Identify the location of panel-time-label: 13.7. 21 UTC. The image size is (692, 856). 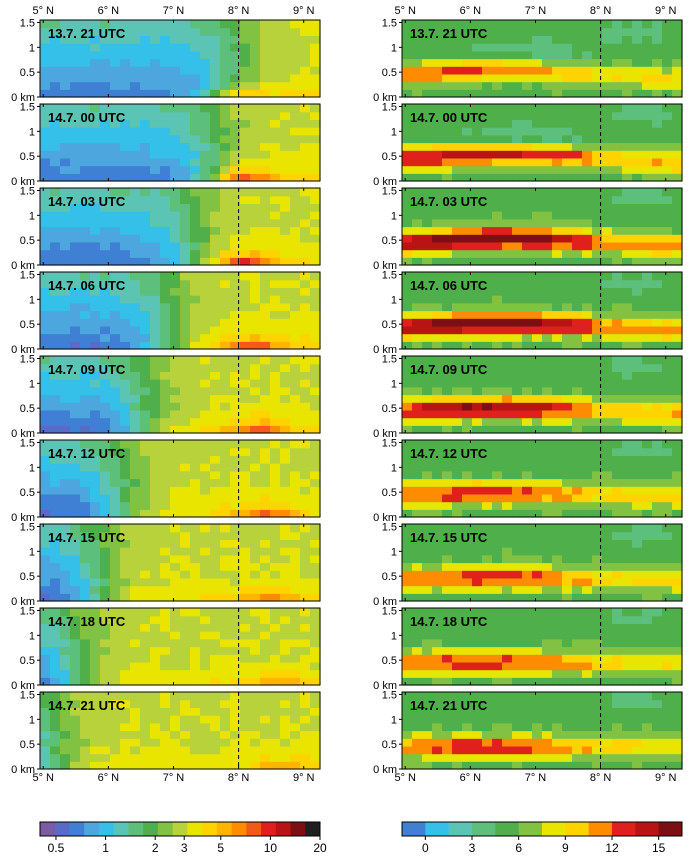
(87, 33).